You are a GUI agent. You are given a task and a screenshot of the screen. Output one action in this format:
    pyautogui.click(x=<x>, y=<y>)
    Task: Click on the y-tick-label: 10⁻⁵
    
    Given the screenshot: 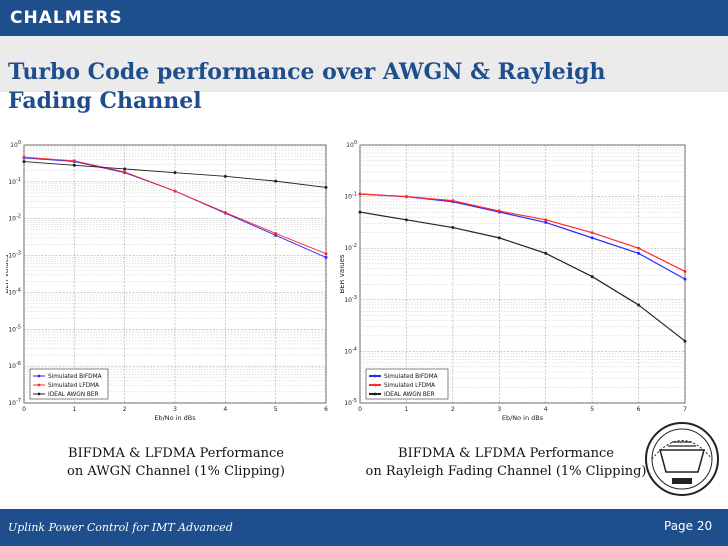 What is the action you would take?
    pyautogui.click(x=350, y=402)
    